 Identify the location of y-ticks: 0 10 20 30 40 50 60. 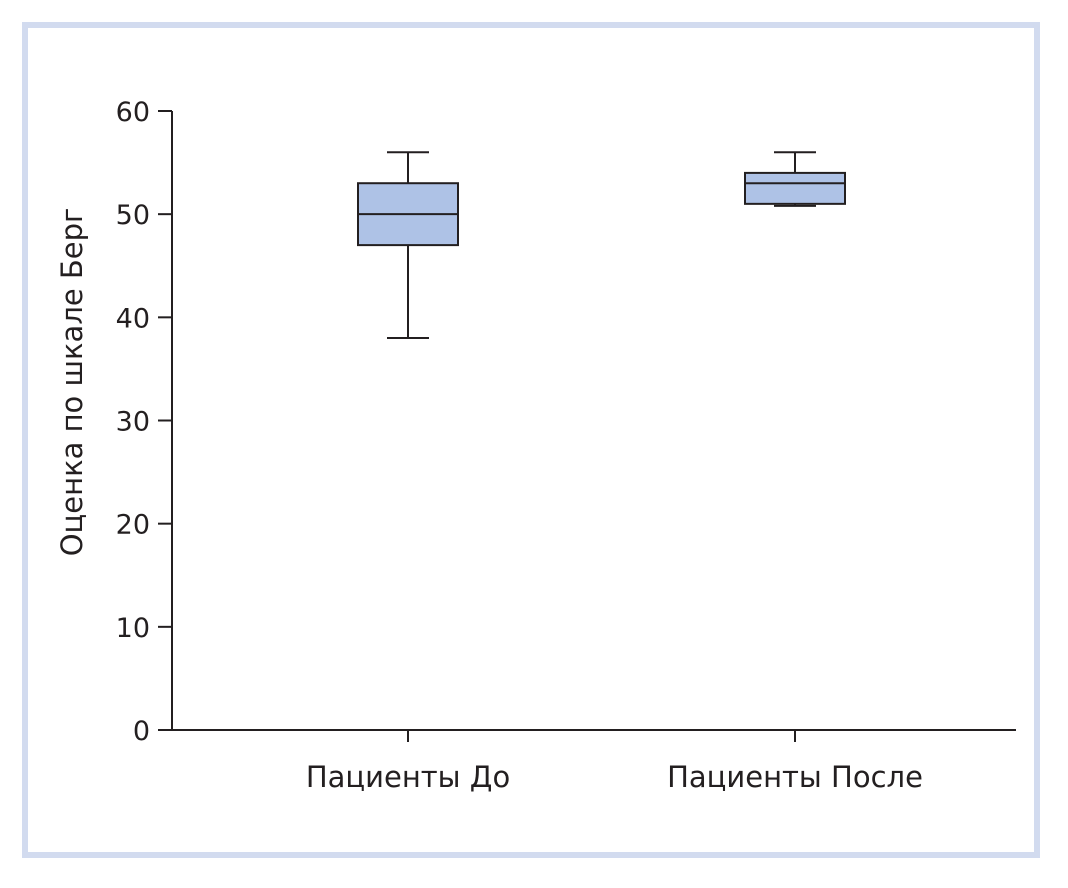
(144, 422).